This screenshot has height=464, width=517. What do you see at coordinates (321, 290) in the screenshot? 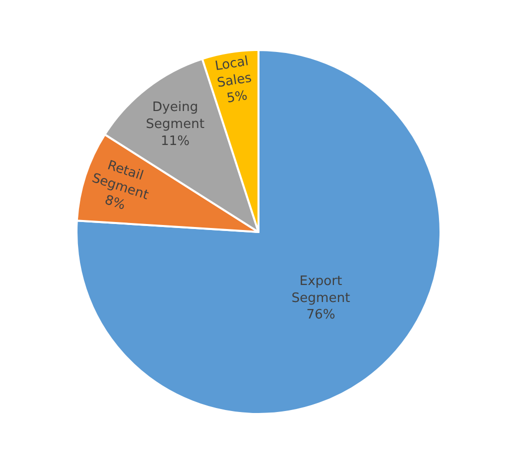
I see `slice-label: Export Segment` at bounding box center [321, 290].